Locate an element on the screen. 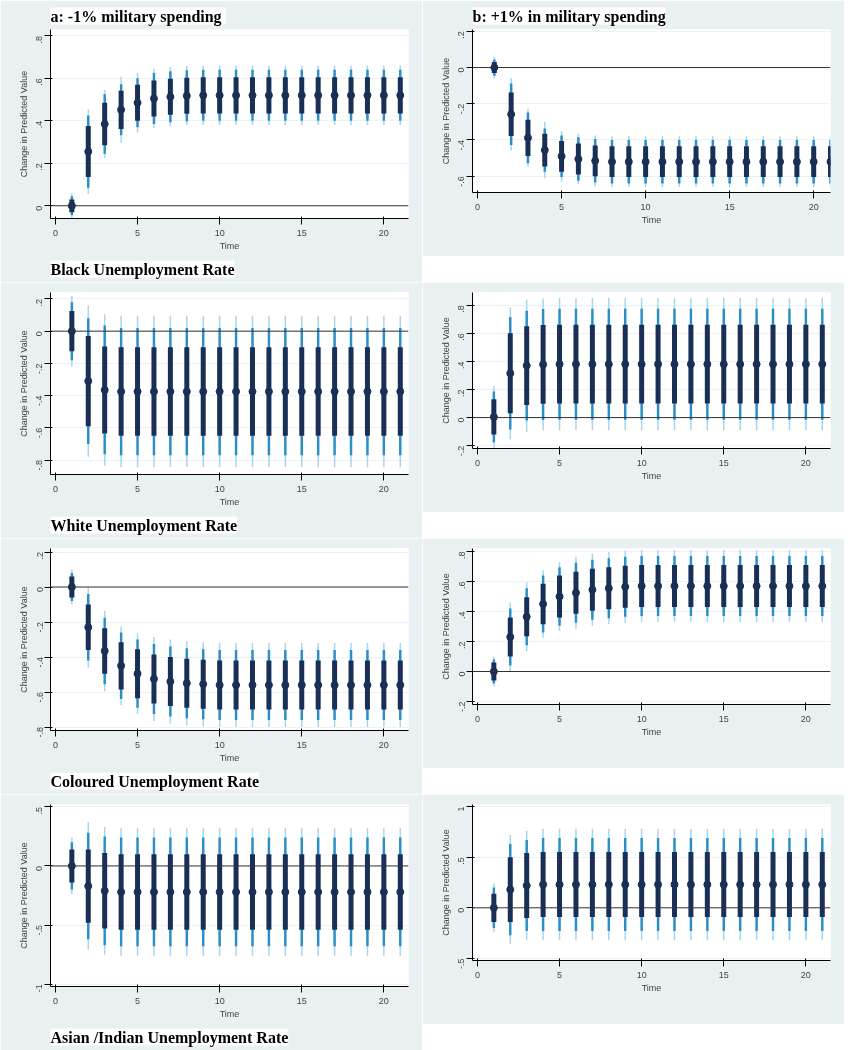 This screenshot has width=853, height=1050. chart-title: a: -1% military spending is located at coordinates (136, 16).